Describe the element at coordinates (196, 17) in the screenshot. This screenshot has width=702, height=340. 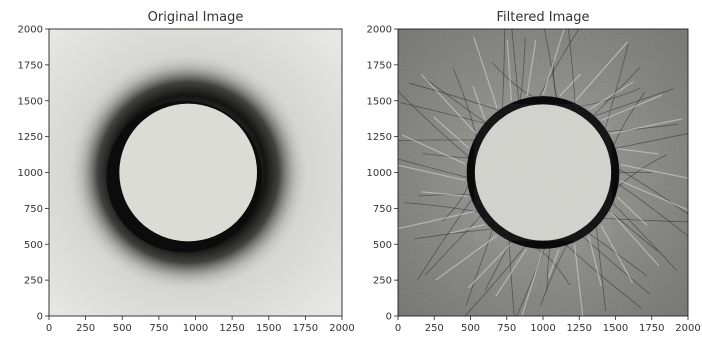
I see `chart-title: Original Image` at that location.